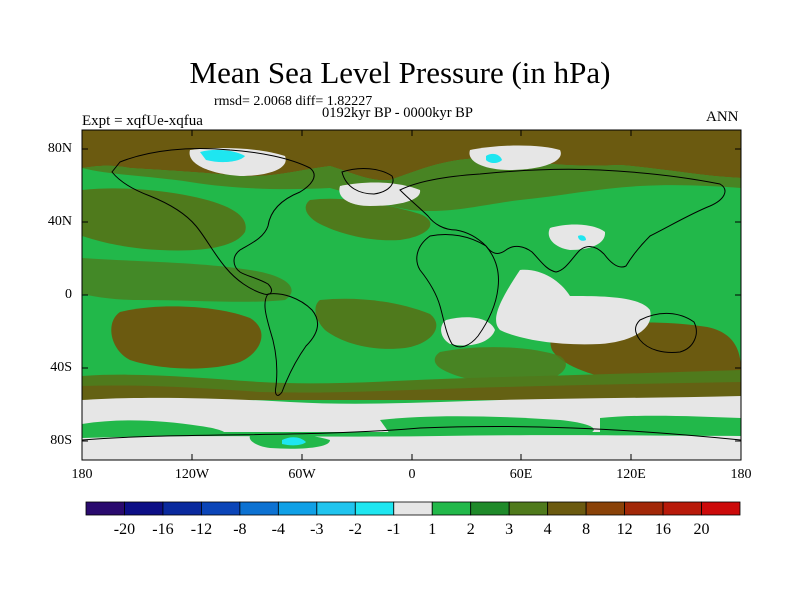 This screenshot has height=600, width=800. What do you see at coordinates (163, 529) in the screenshot?
I see `colorbar-tick-label: -16` at bounding box center [163, 529].